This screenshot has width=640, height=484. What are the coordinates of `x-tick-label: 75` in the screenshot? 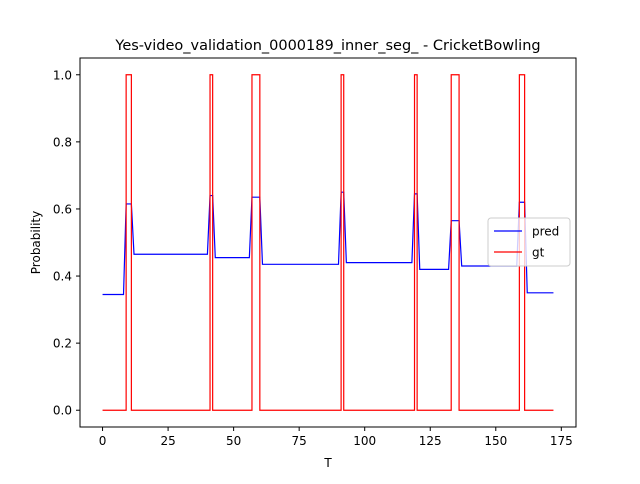 It's located at (299, 441).